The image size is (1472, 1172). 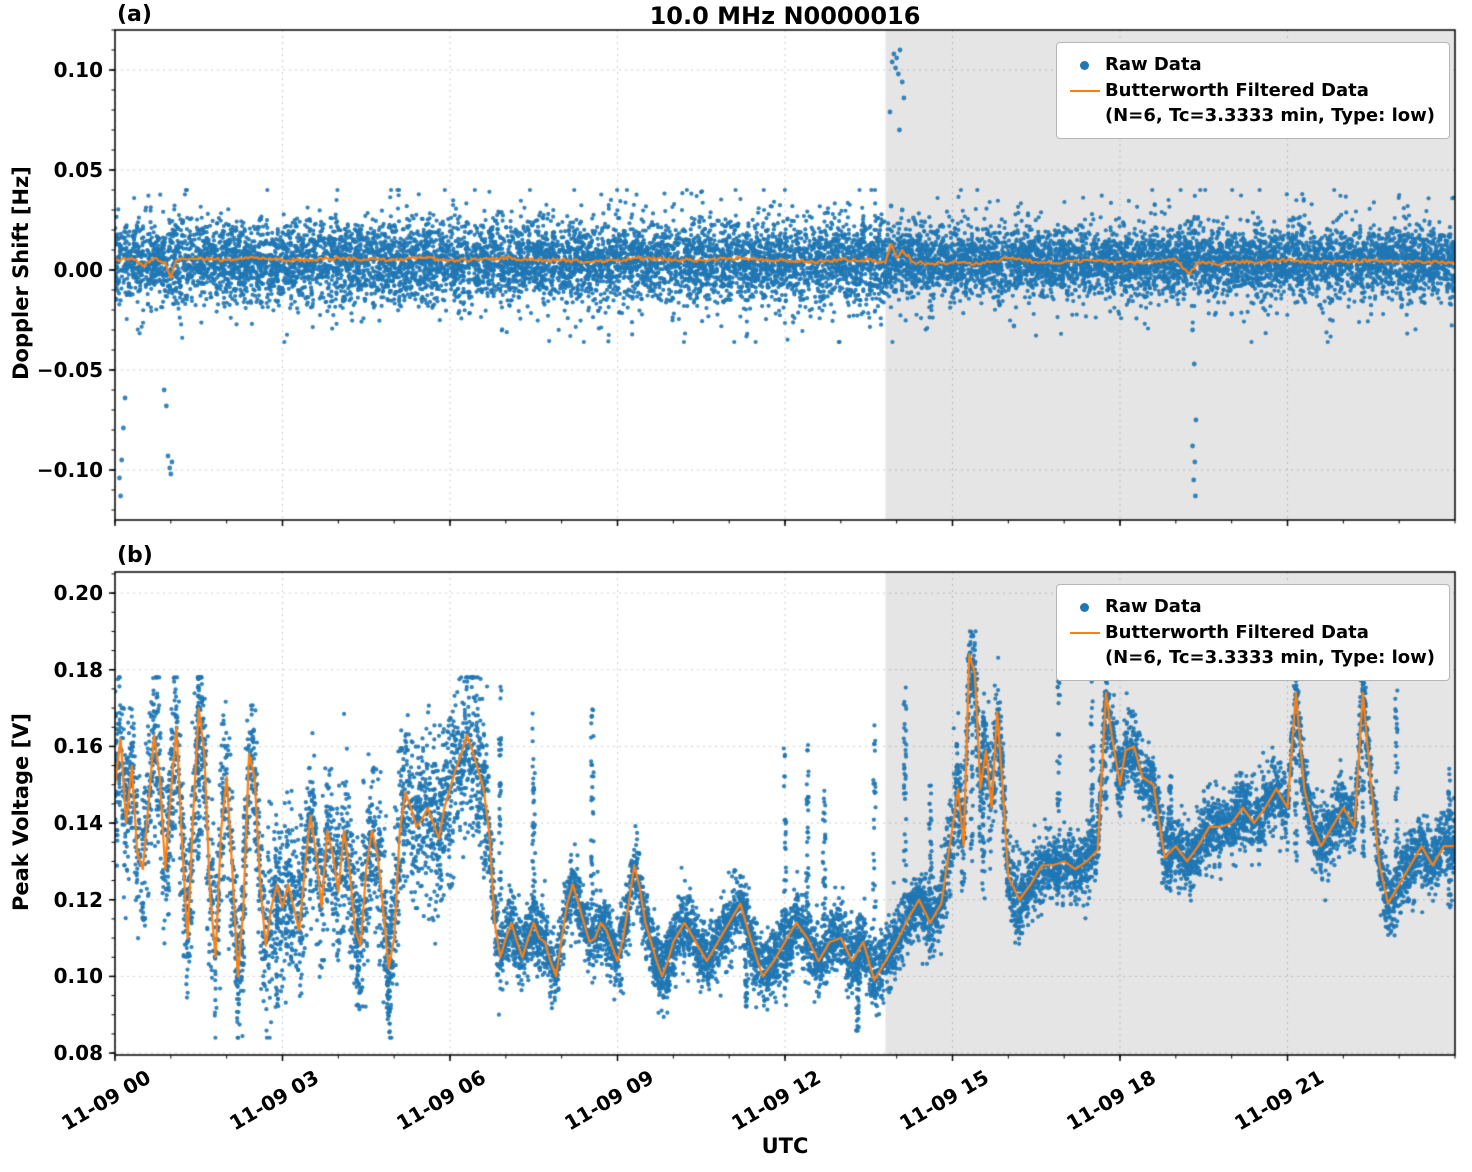 I want to click on y-tick-label: 0.05, so click(x=78, y=170).